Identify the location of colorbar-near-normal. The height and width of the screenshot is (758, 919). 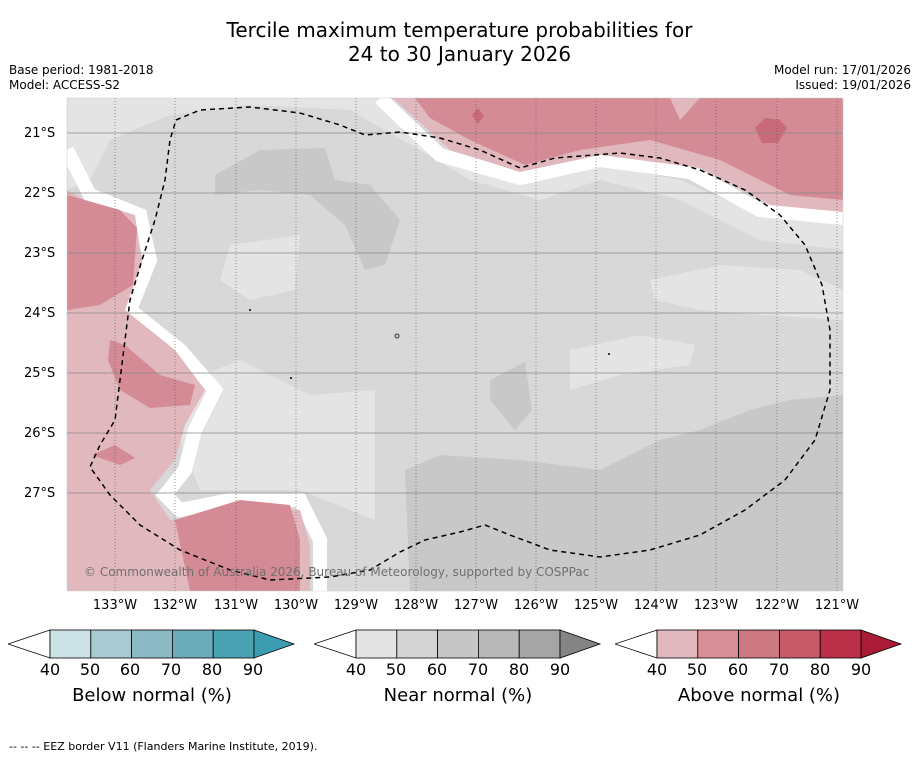
(458, 644).